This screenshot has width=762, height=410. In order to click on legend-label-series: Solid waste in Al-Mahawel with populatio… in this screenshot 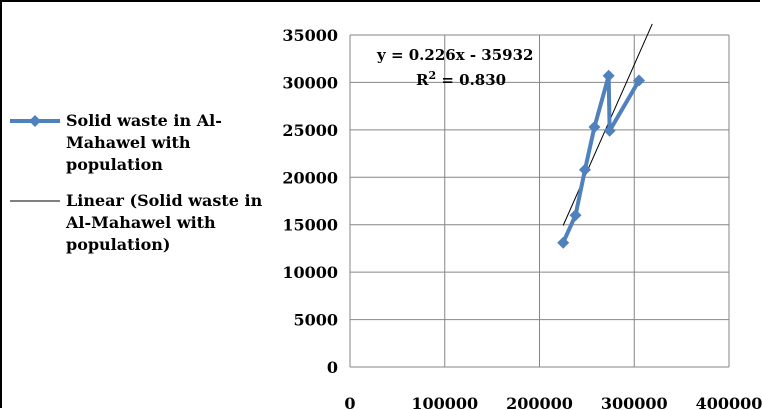, I will do `click(144, 142)`.